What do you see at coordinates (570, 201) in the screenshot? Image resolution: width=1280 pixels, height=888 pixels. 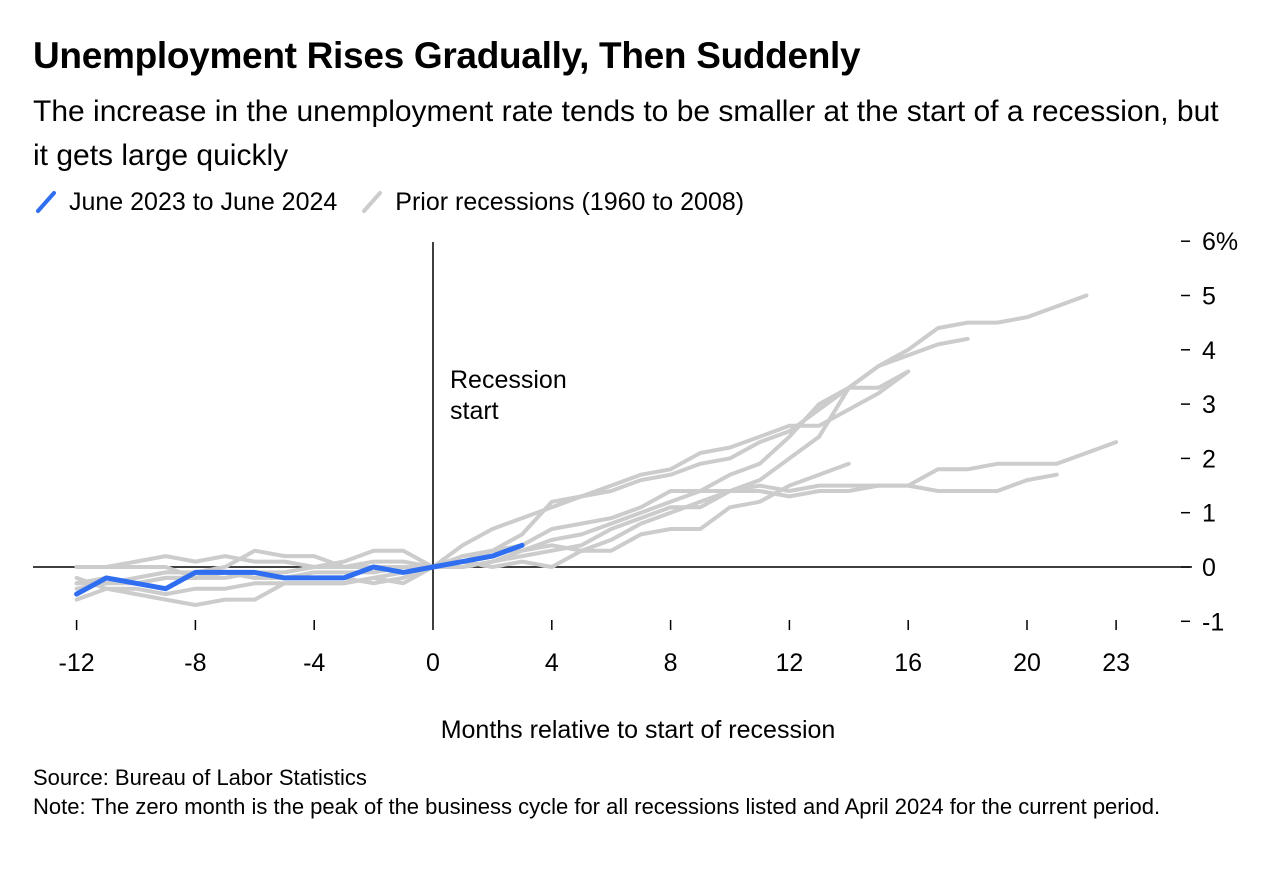 I see `legend-label-prior: Prior recessions (1960 to 2008)` at bounding box center [570, 201].